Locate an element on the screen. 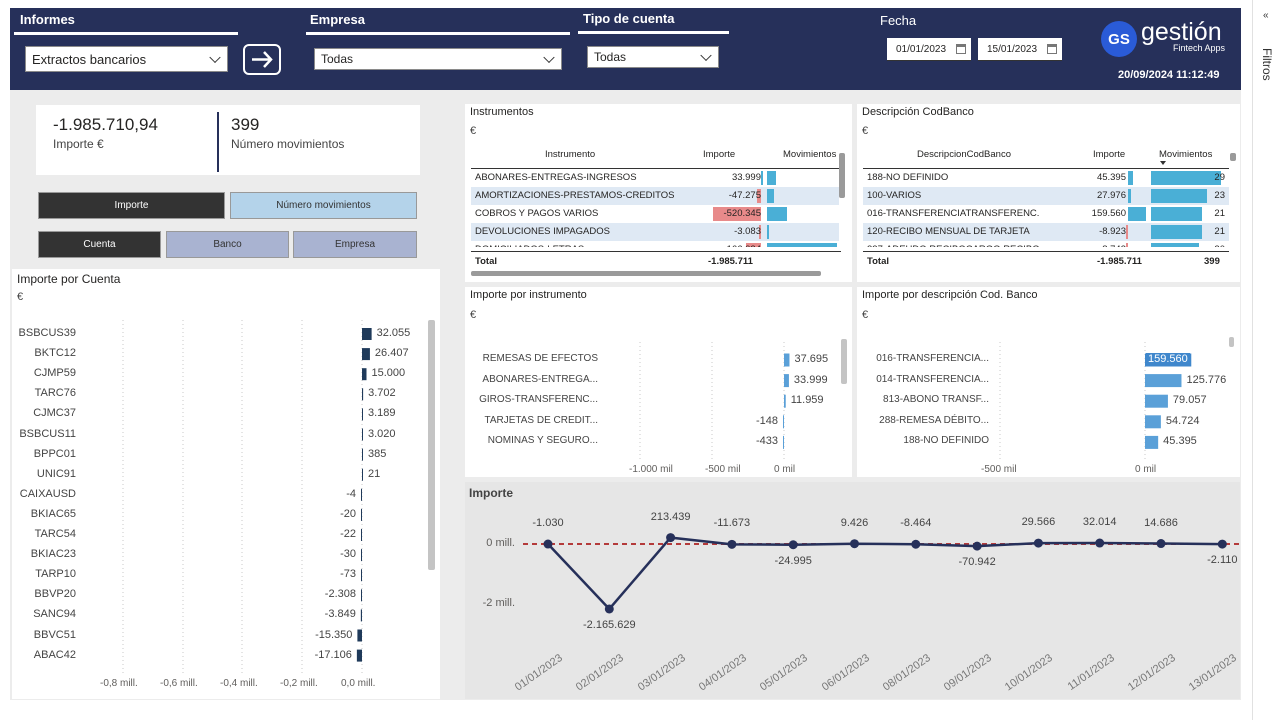  data-label: -11.673 is located at coordinates (732, 523).